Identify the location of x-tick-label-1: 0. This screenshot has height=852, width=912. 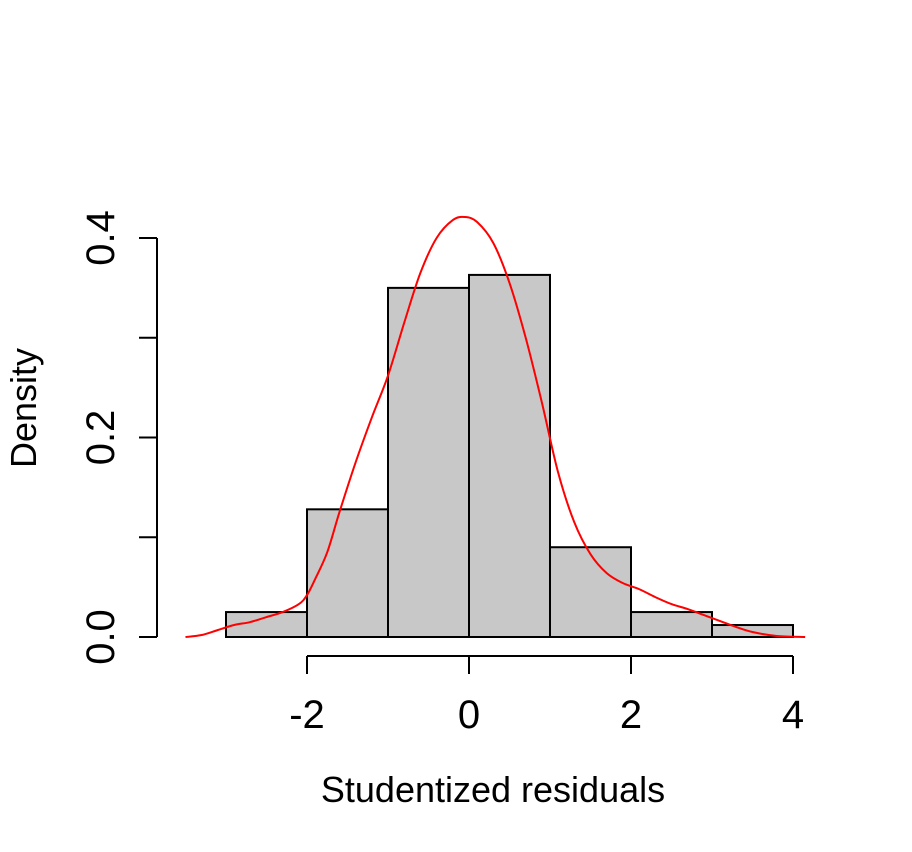
(469, 715).